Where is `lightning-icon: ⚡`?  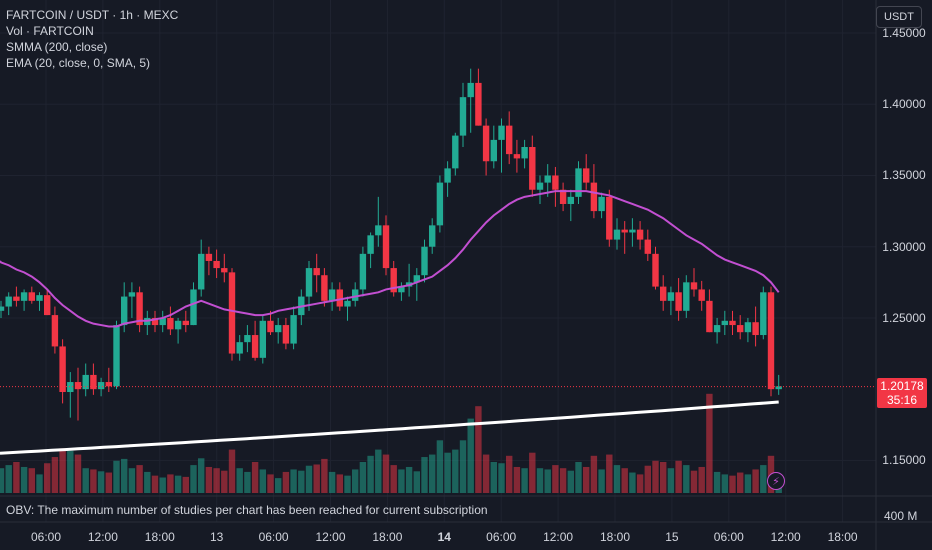
lightning-icon: ⚡ is located at coordinates (776, 481).